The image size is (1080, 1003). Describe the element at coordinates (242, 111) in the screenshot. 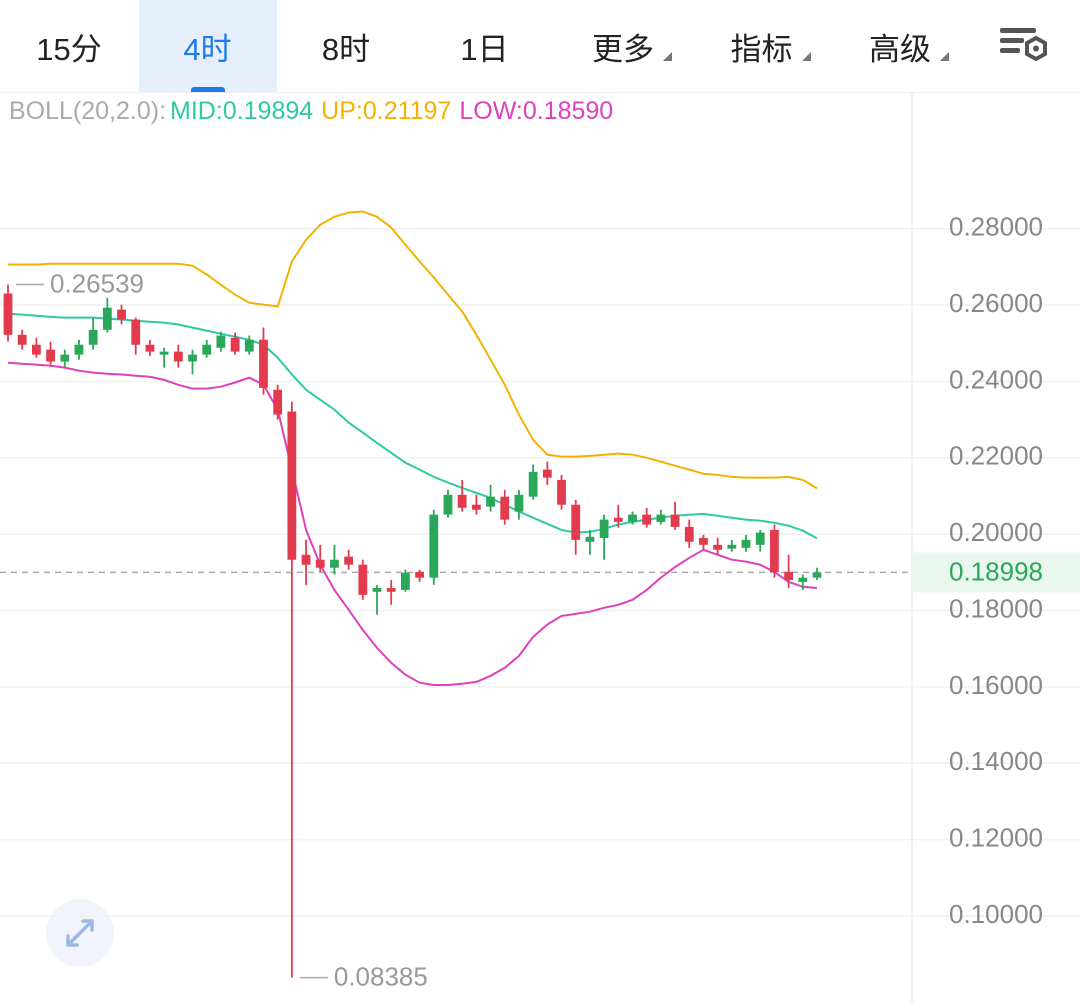

I see `legend-entry: MID:0.19894` at that location.